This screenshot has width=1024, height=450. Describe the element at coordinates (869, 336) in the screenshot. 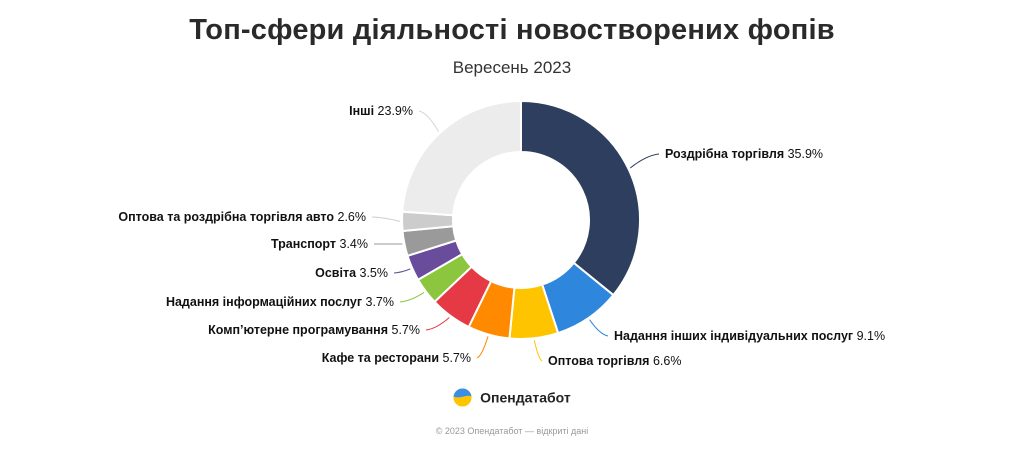

I see `slice-label-value: 9.1%` at that location.